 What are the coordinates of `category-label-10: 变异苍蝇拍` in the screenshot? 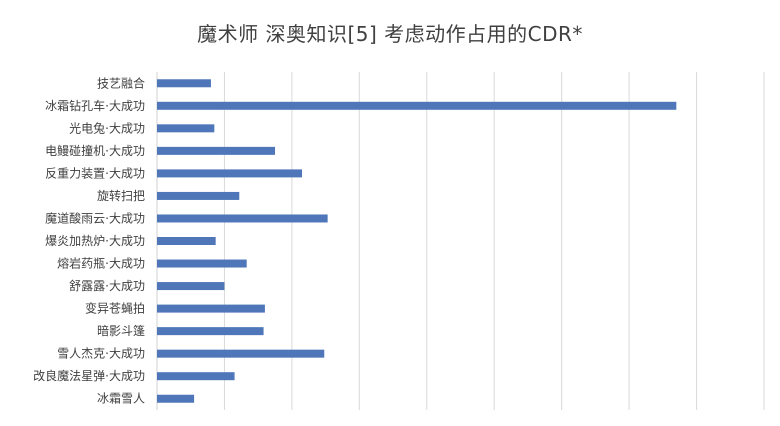 It's located at (115, 308).